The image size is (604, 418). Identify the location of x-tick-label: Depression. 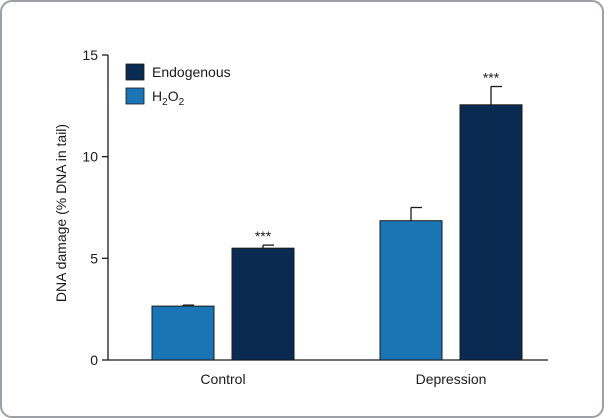
(451, 379).